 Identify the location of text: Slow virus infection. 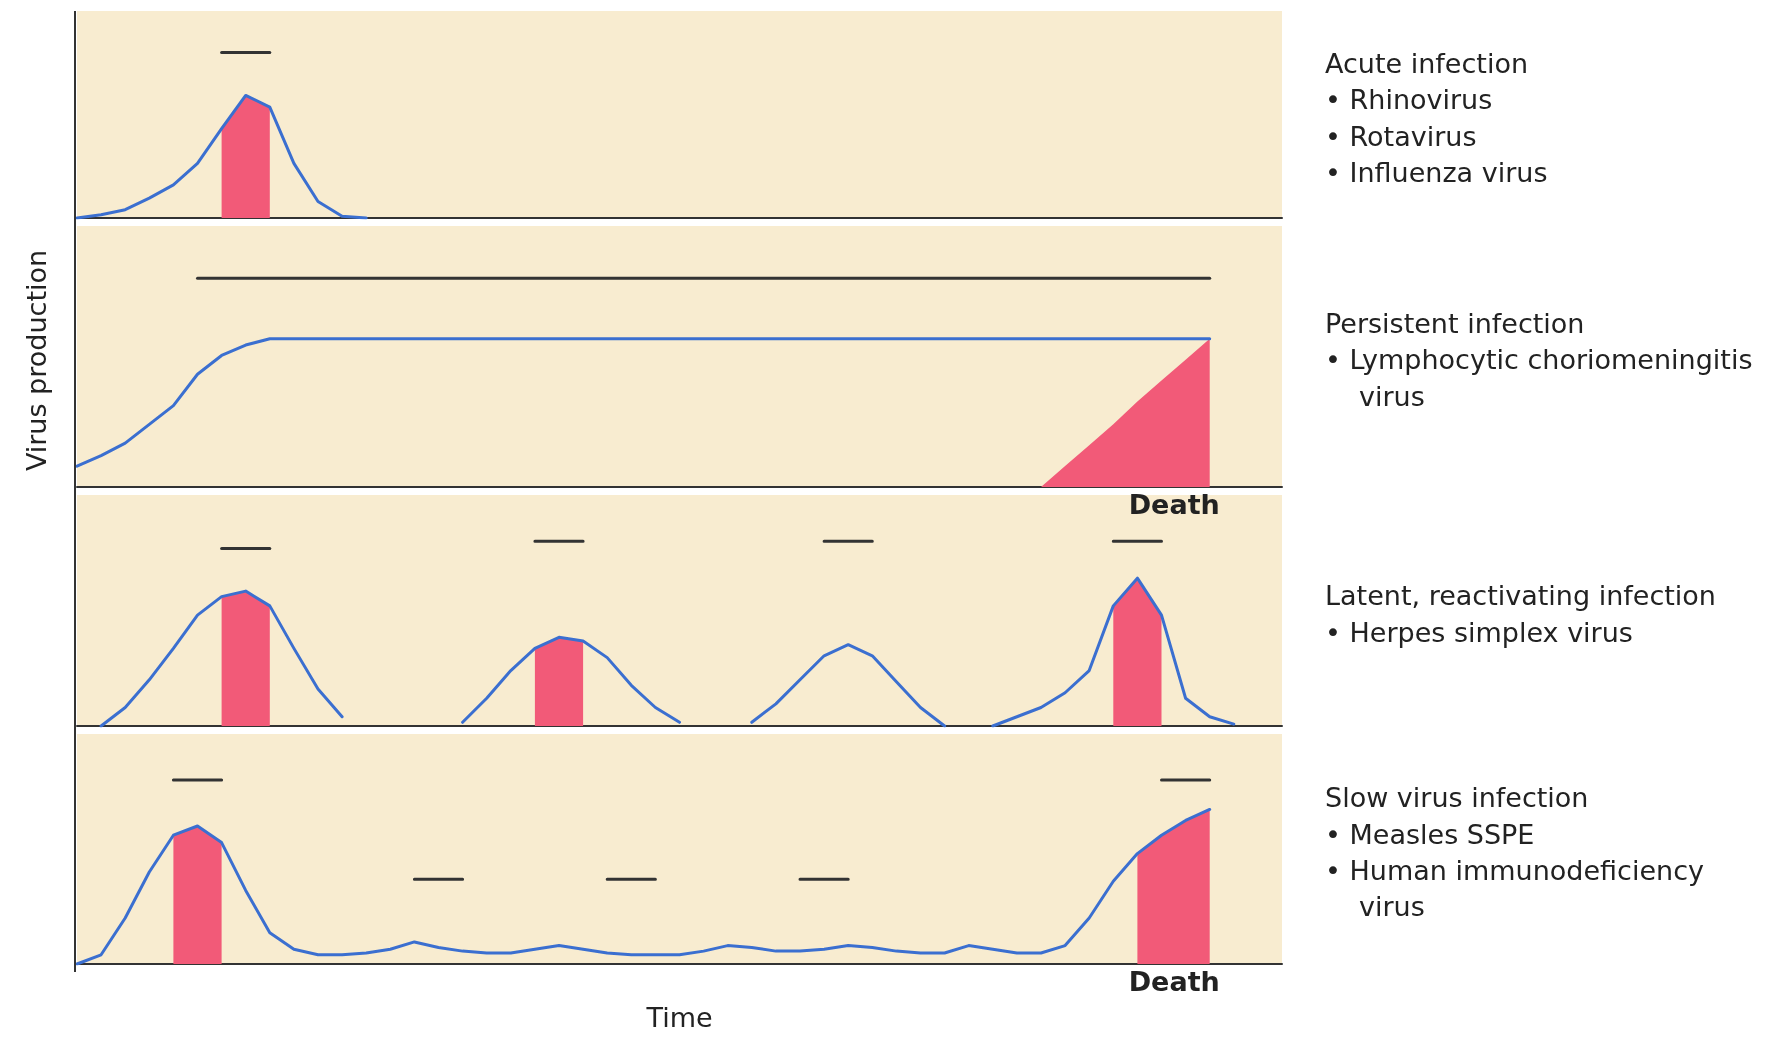
(1457, 798).